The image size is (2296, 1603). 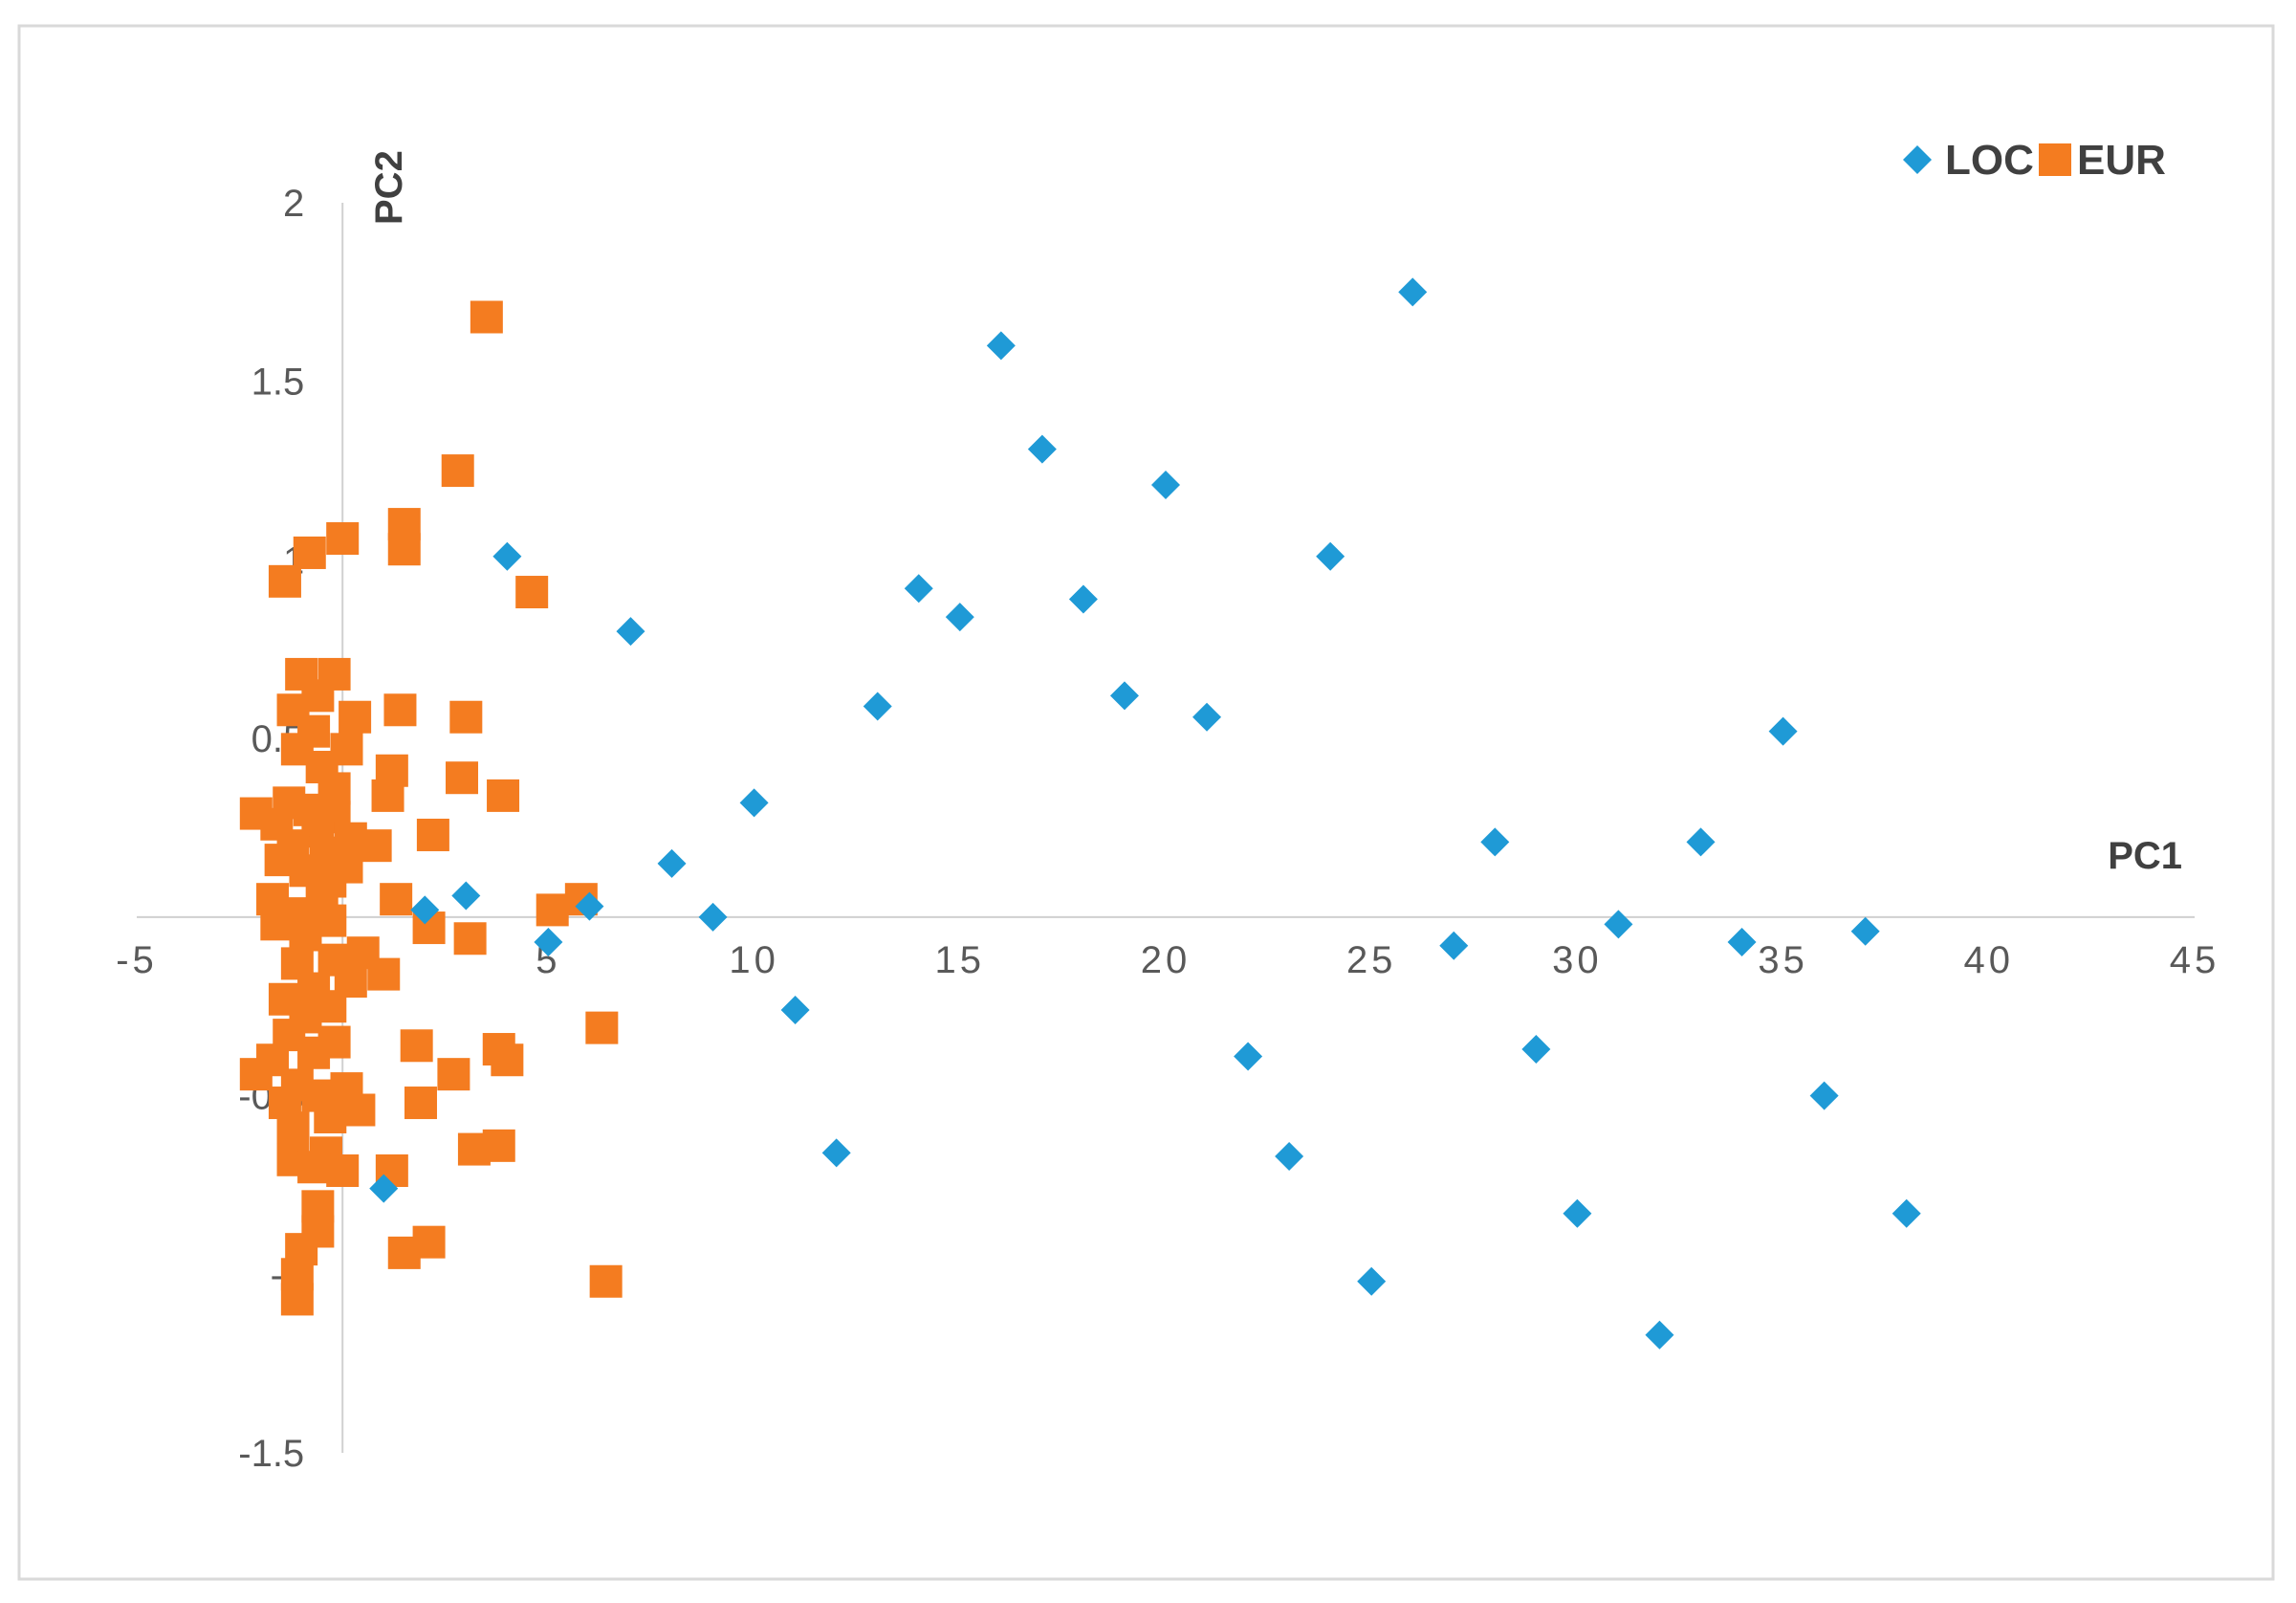 I want to click on y-axis-title: PC2, so click(x=389, y=187).